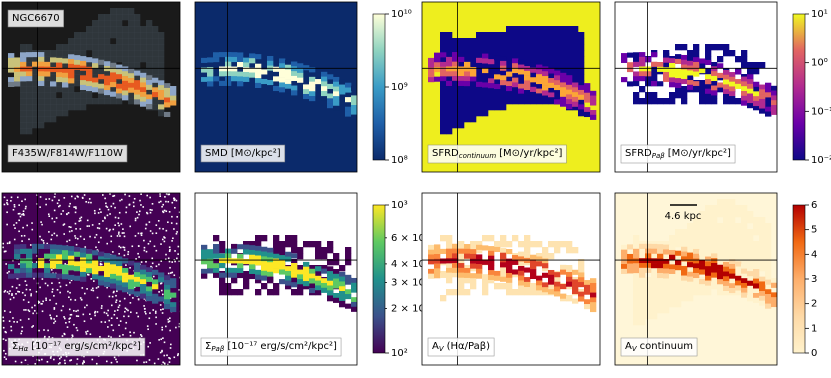  What do you see at coordinates (699, 153) in the screenshot?
I see `label-rest: [M⊙/yr/kpc²]` at bounding box center [699, 153].